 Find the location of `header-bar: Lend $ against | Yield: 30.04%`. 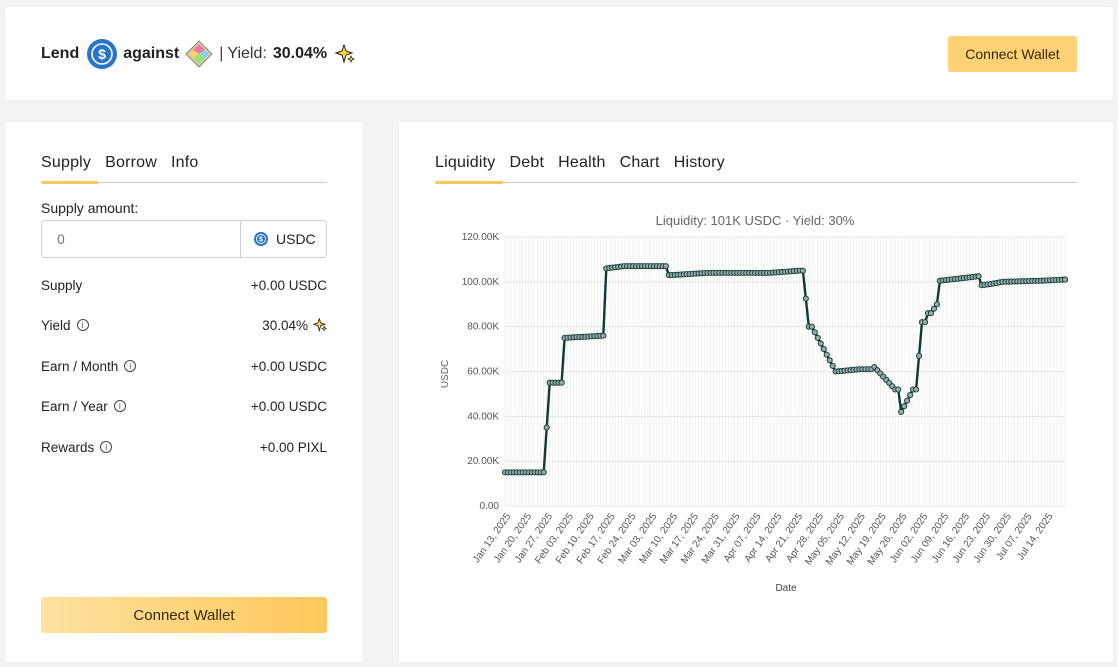

header-bar: Lend $ against | Yield: 30.04% is located at coordinates (559, 53).